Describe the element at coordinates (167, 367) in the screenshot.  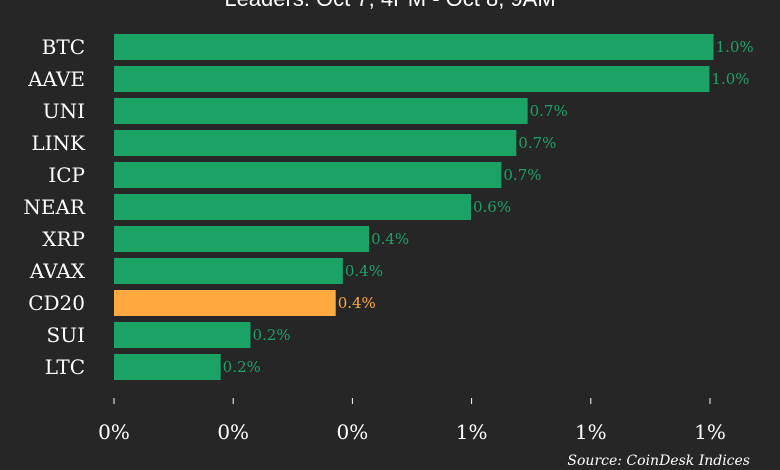
I see `bar-ltc` at that location.